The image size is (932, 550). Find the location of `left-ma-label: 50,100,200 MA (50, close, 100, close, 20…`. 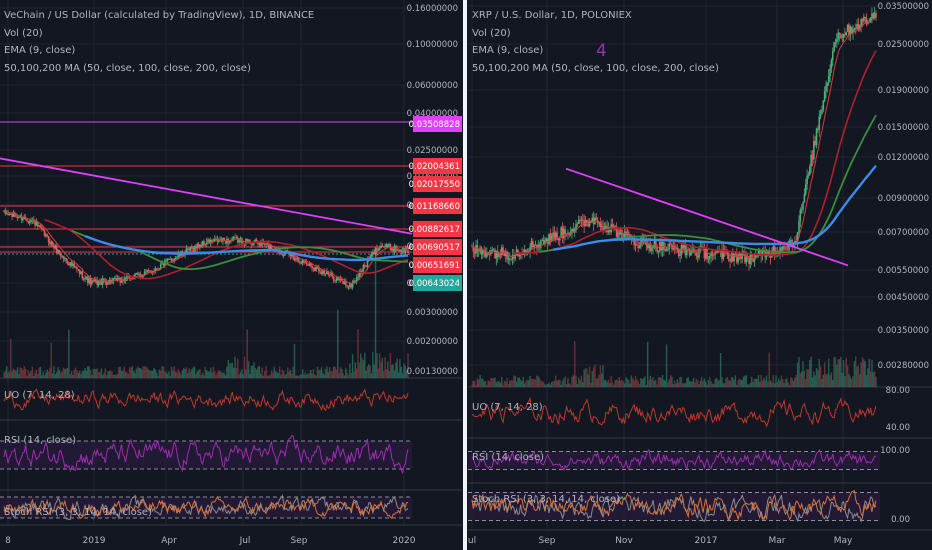

left-ma-label: 50,100,200 MA (50, close, 100, close, 20… is located at coordinates (127, 68).